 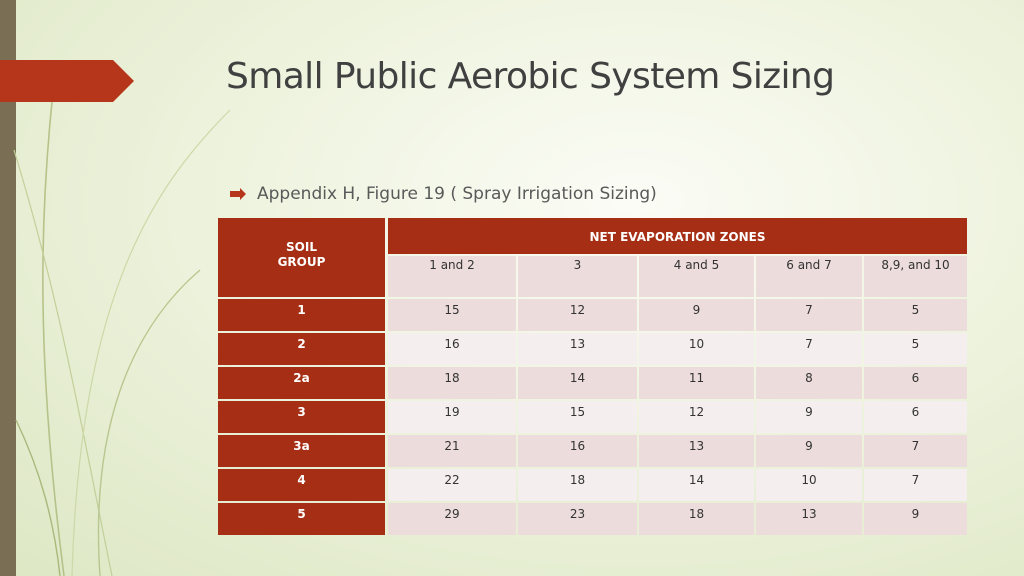 What do you see at coordinates (452, 276) in the screenshot?
I see `column-header-1: 1 and 2` at bounding box center [452, 276].